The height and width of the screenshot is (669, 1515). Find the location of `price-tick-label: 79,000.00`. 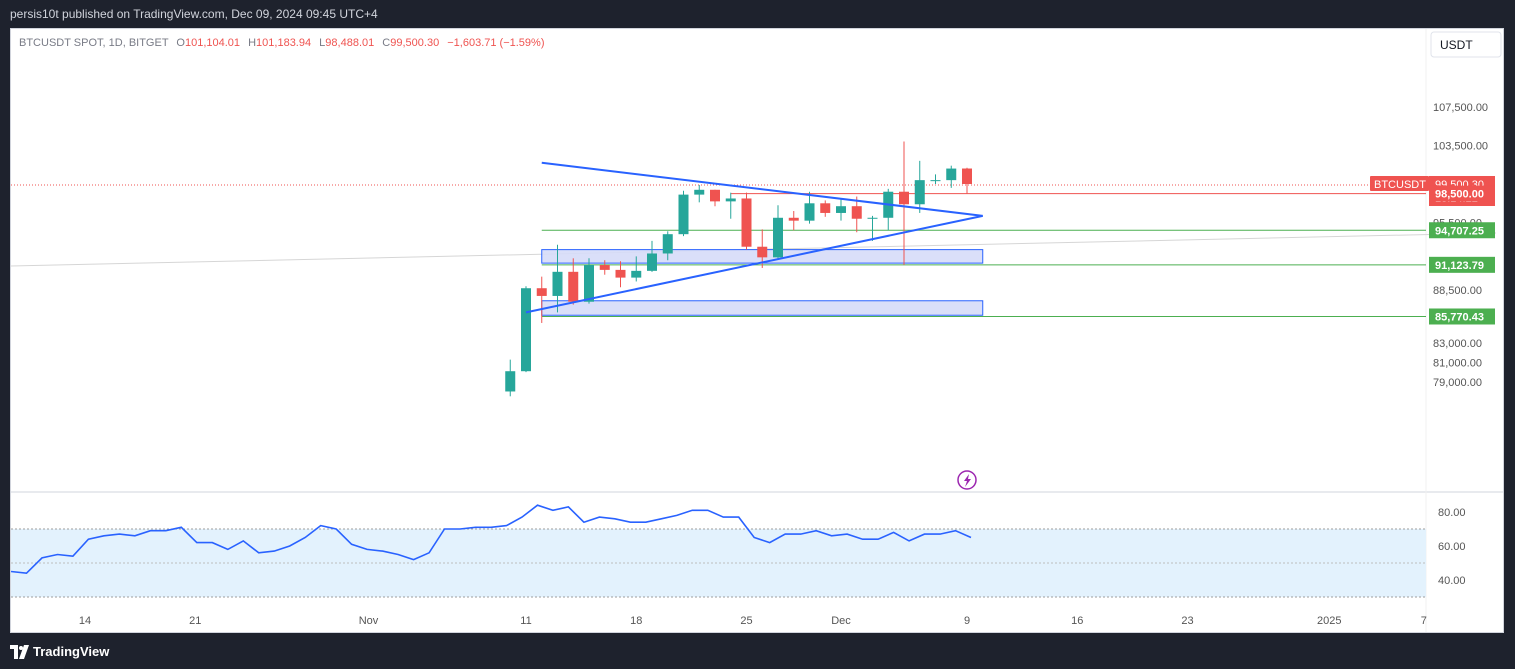

price-tick-label: 79,000.00 is located at coordinates (1457, 383).